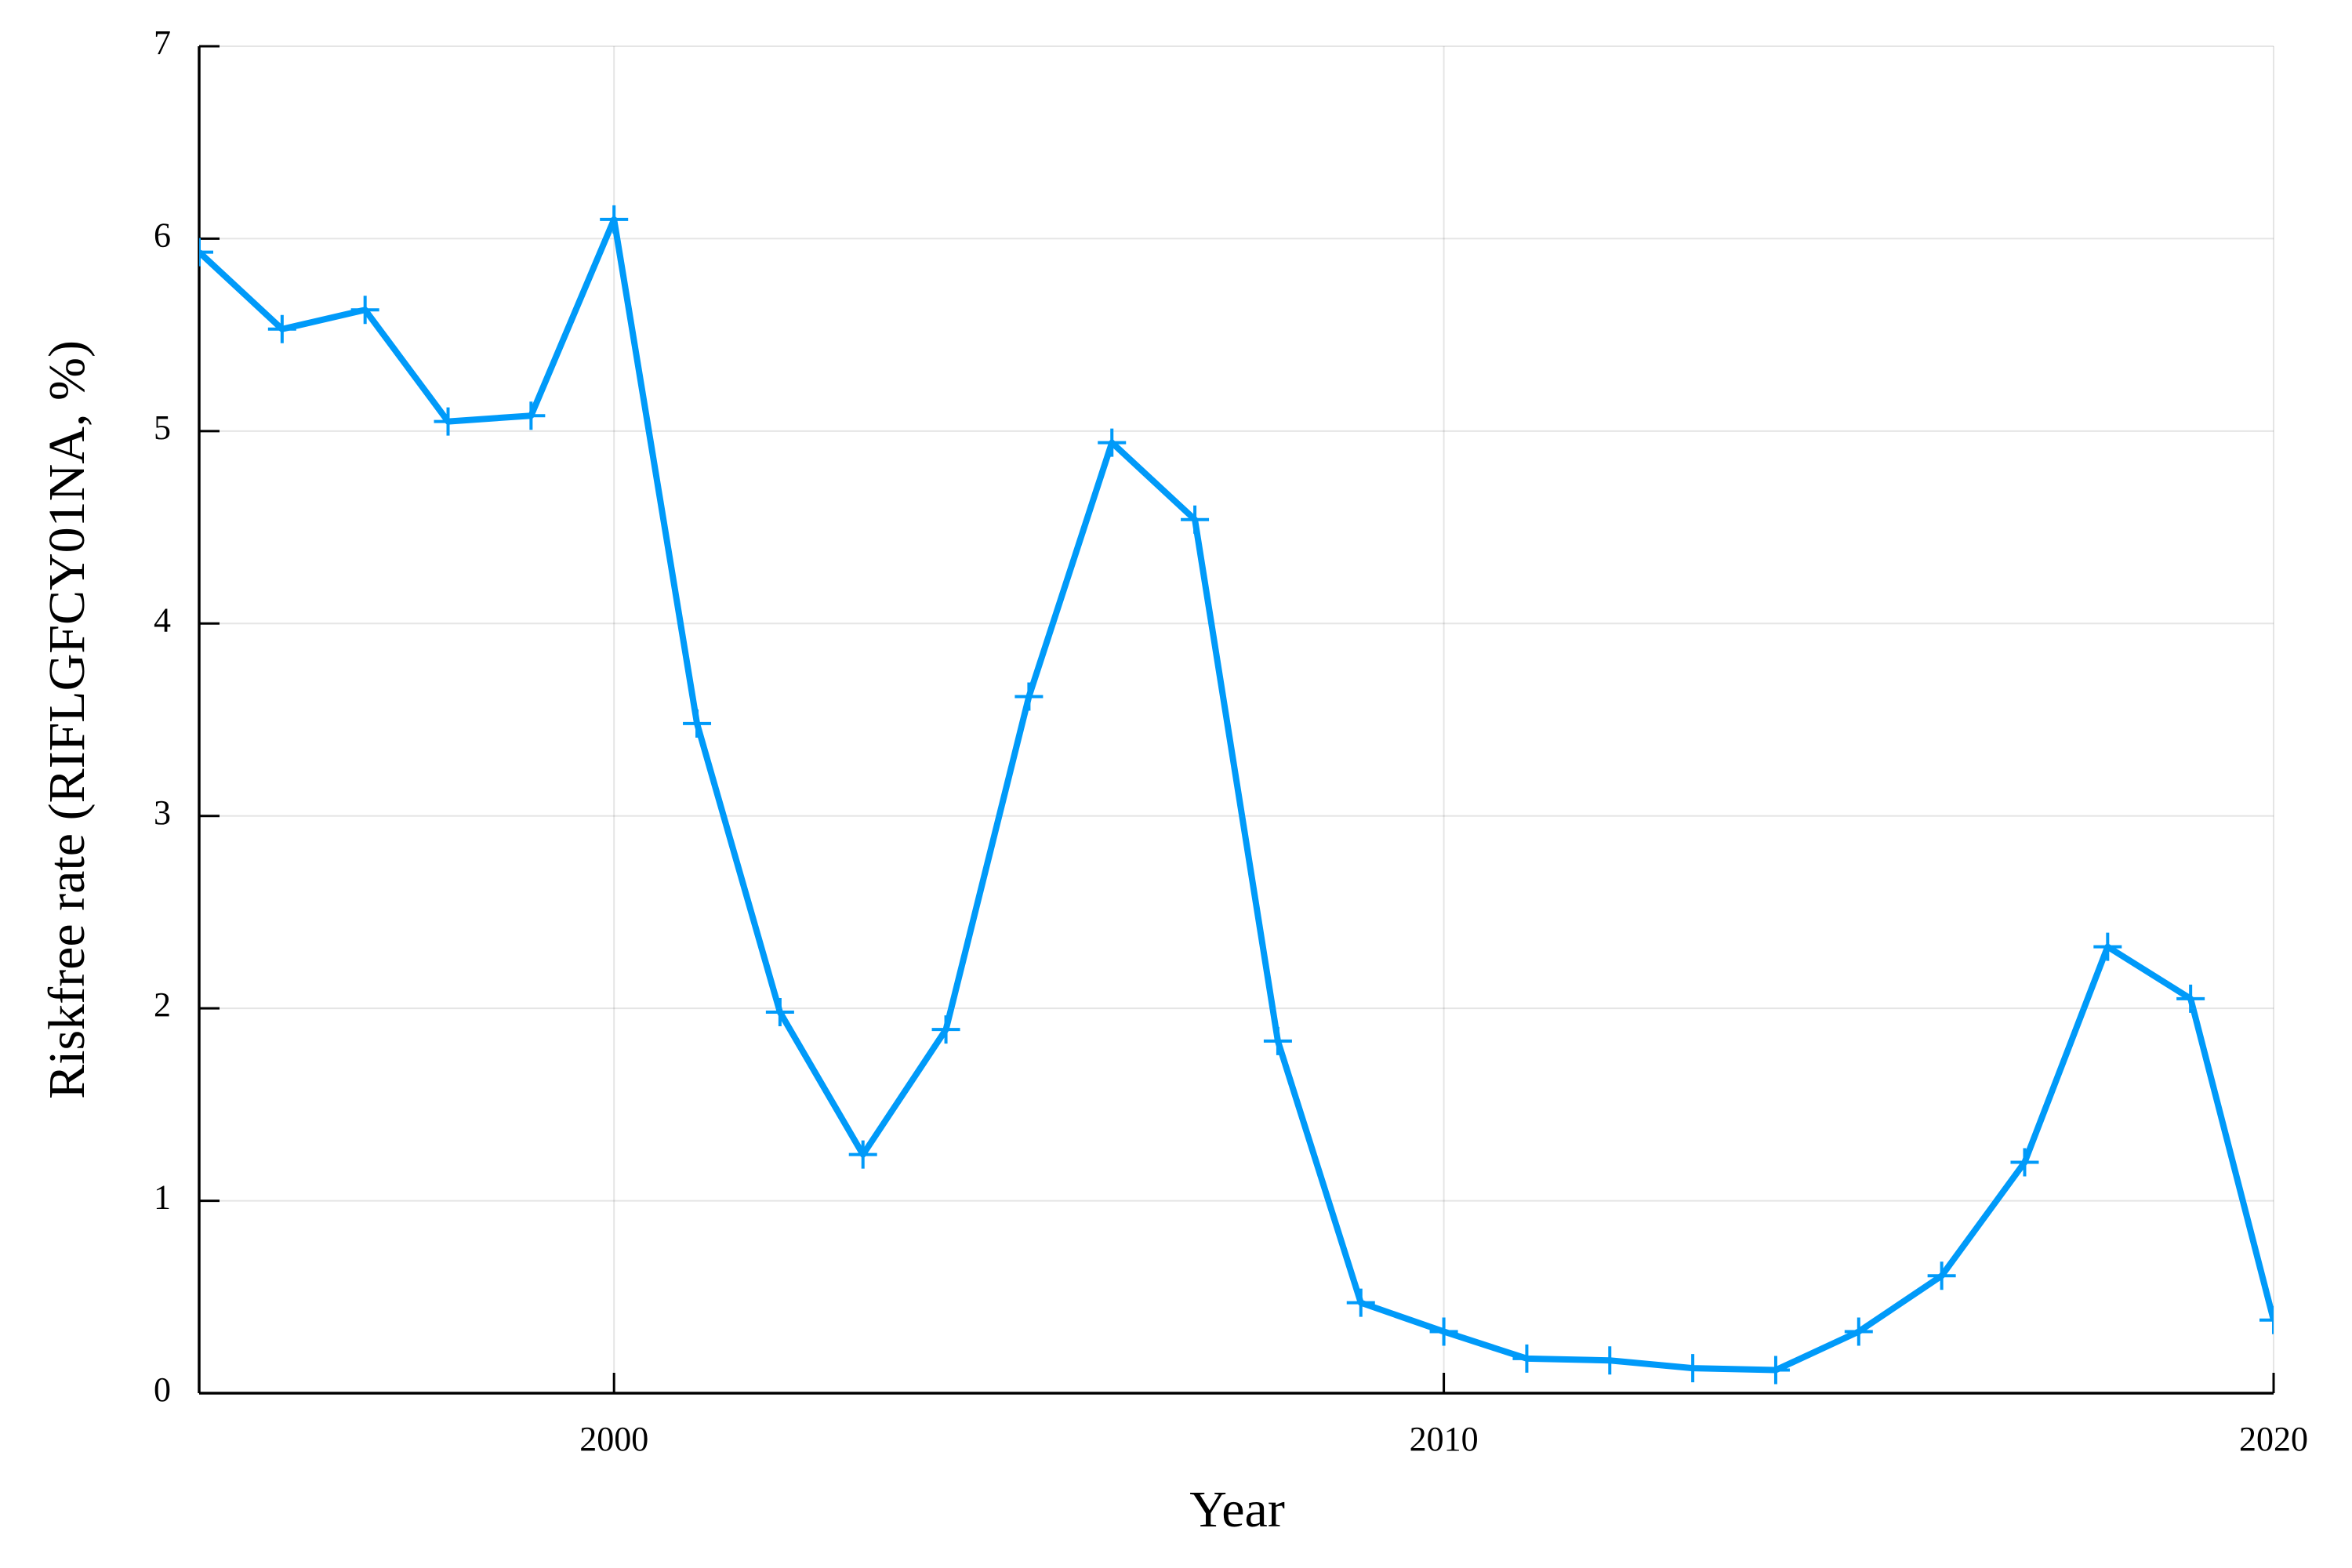  I want to click on y-tick-label: 1, so click(162, 1197).